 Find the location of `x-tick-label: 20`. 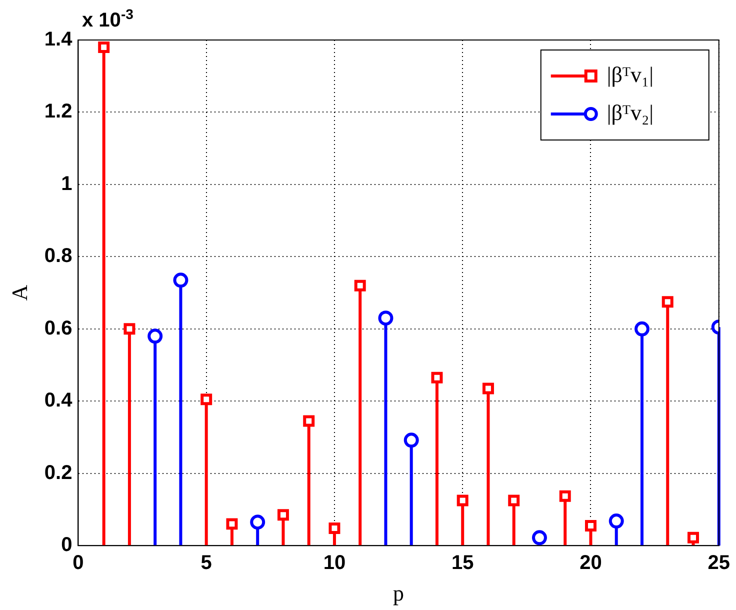

x-tick-label: 20 is located at coordinates (591, 563).